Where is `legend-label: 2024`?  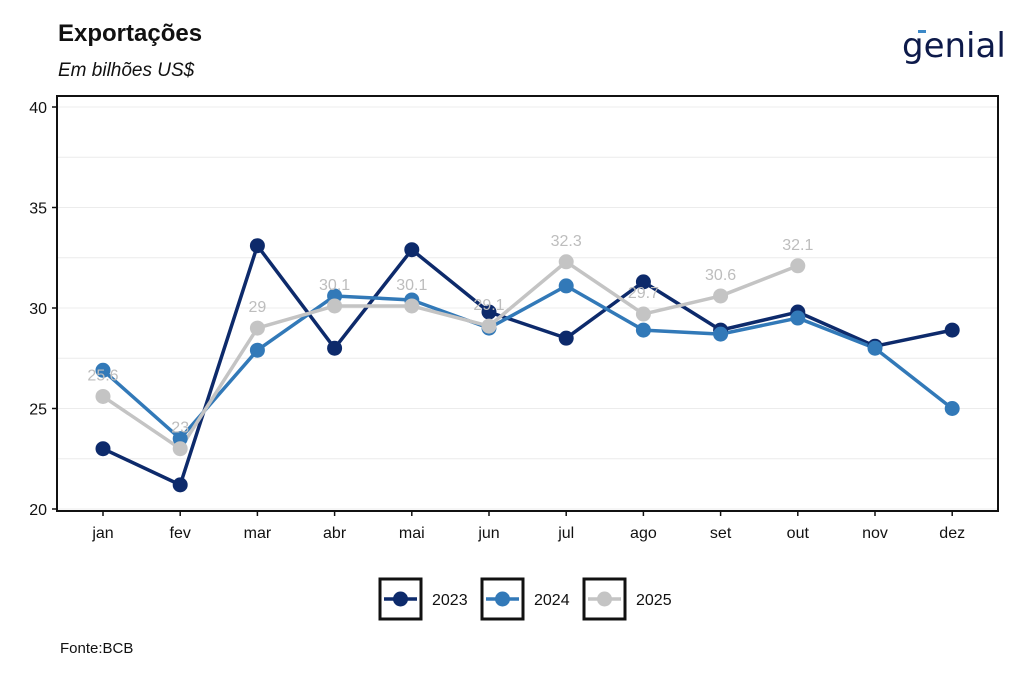
legend-label: 2024 is located at coordinates (552, 600).